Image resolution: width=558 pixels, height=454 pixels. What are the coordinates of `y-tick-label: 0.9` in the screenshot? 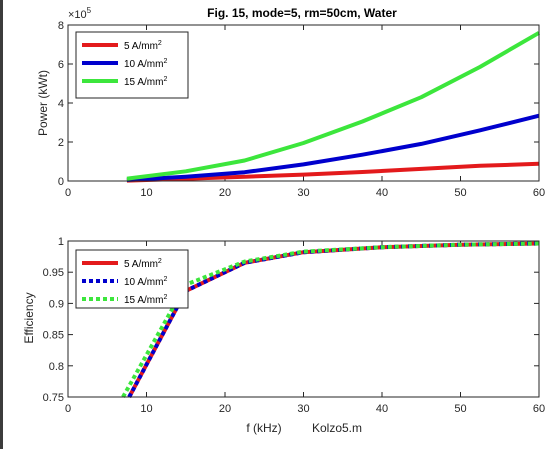 It's located at (56, 304).